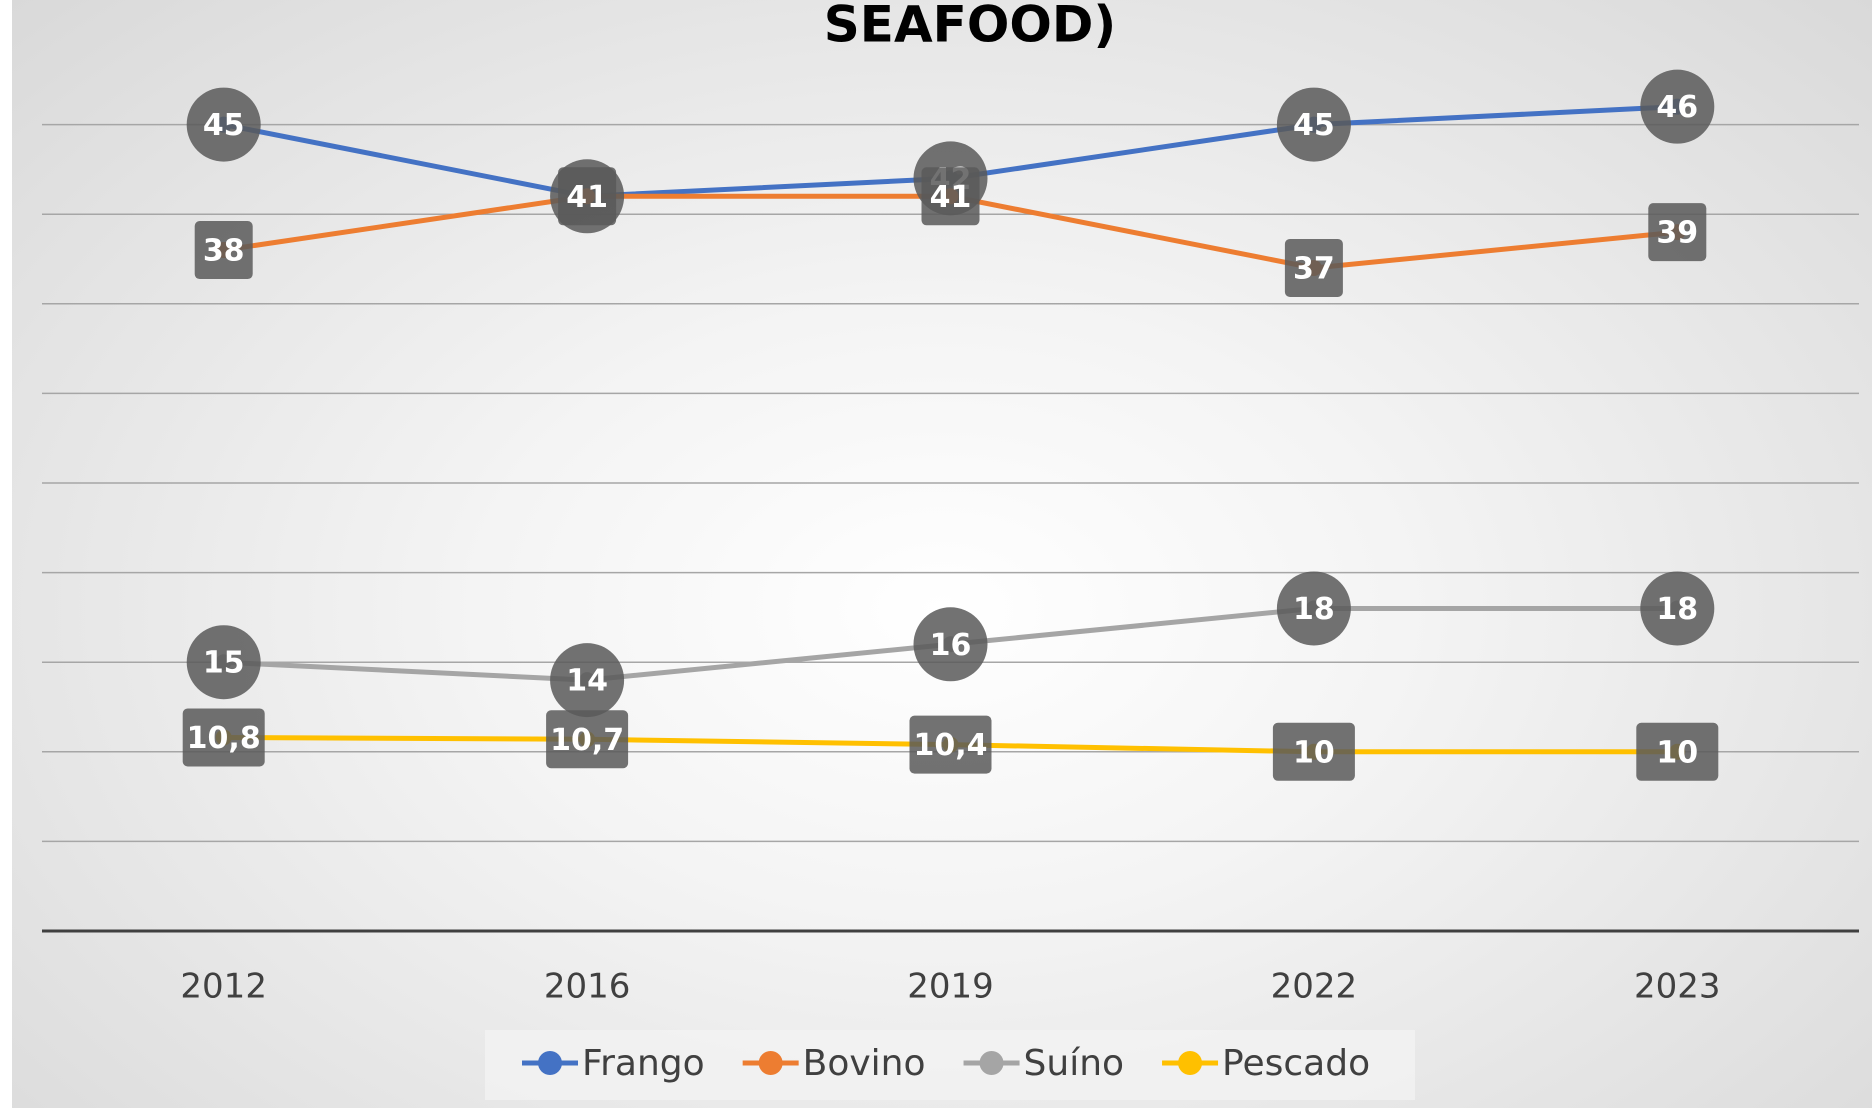  I want to click on x-tick-label: 2019, so click(950, 987).